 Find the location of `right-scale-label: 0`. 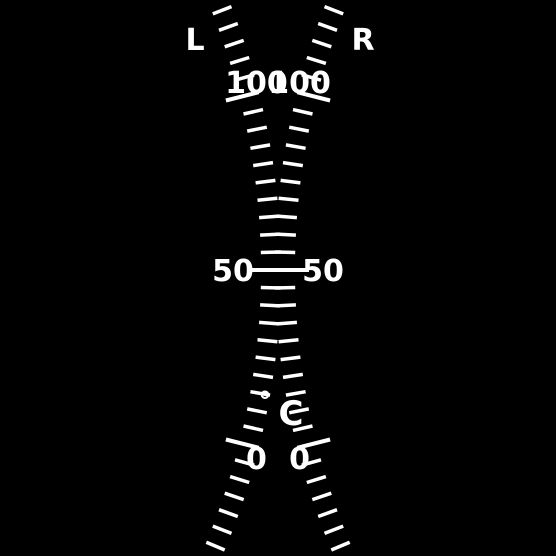

right-scale-label: 0 is located at coordinates (299, 459).